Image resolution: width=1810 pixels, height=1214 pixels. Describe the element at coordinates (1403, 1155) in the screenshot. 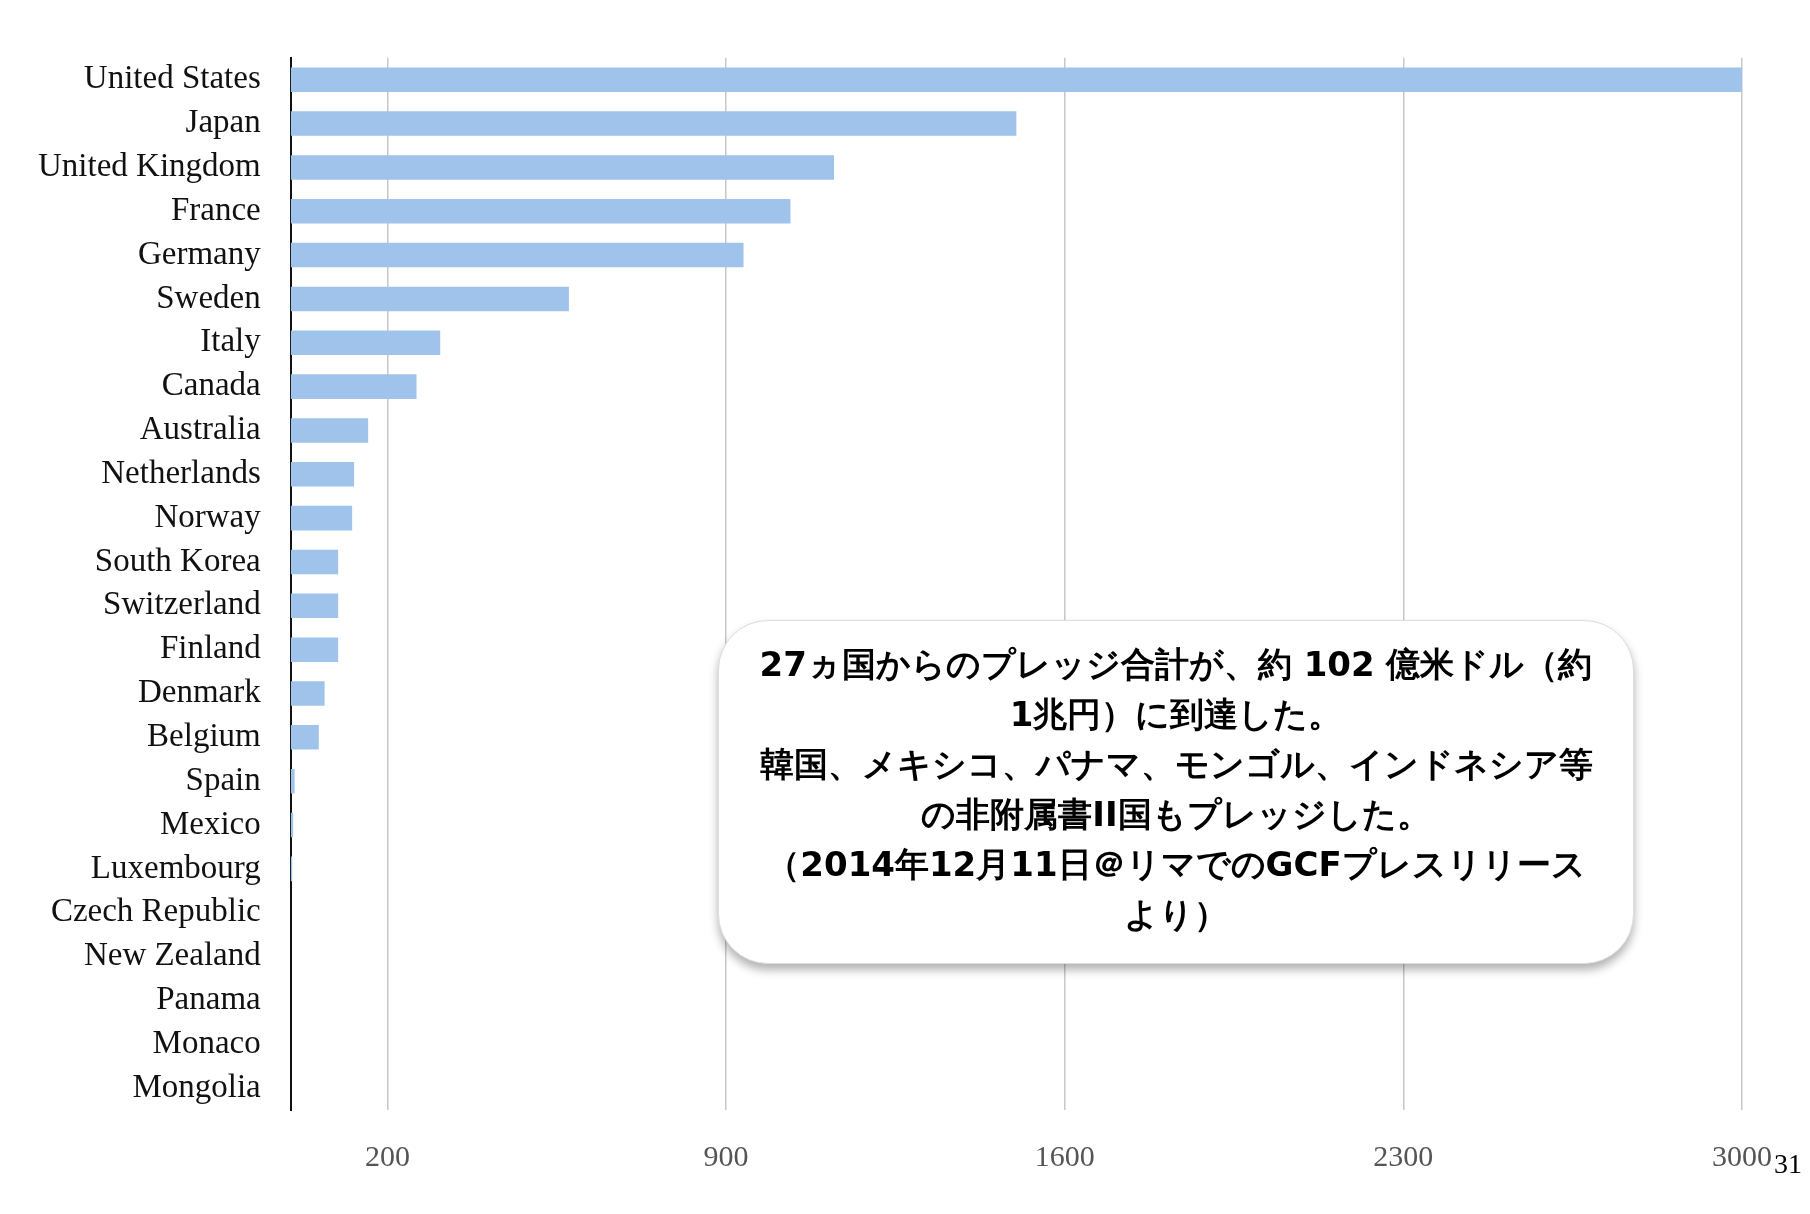

I see `x-tick-label: 2300` at that location.